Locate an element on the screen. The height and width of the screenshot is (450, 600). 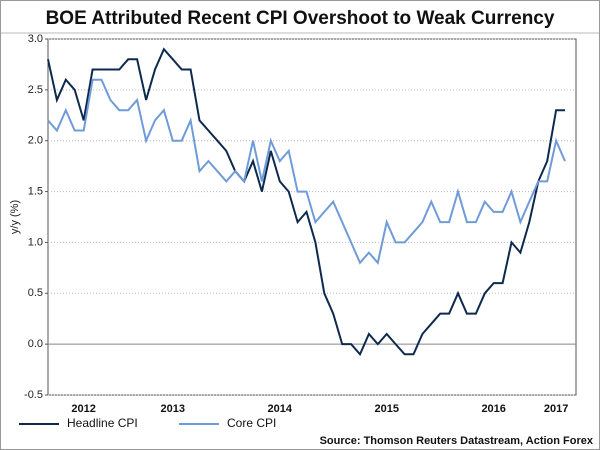
y-tick-label: 0.5 is located at coordinates (35, 293).